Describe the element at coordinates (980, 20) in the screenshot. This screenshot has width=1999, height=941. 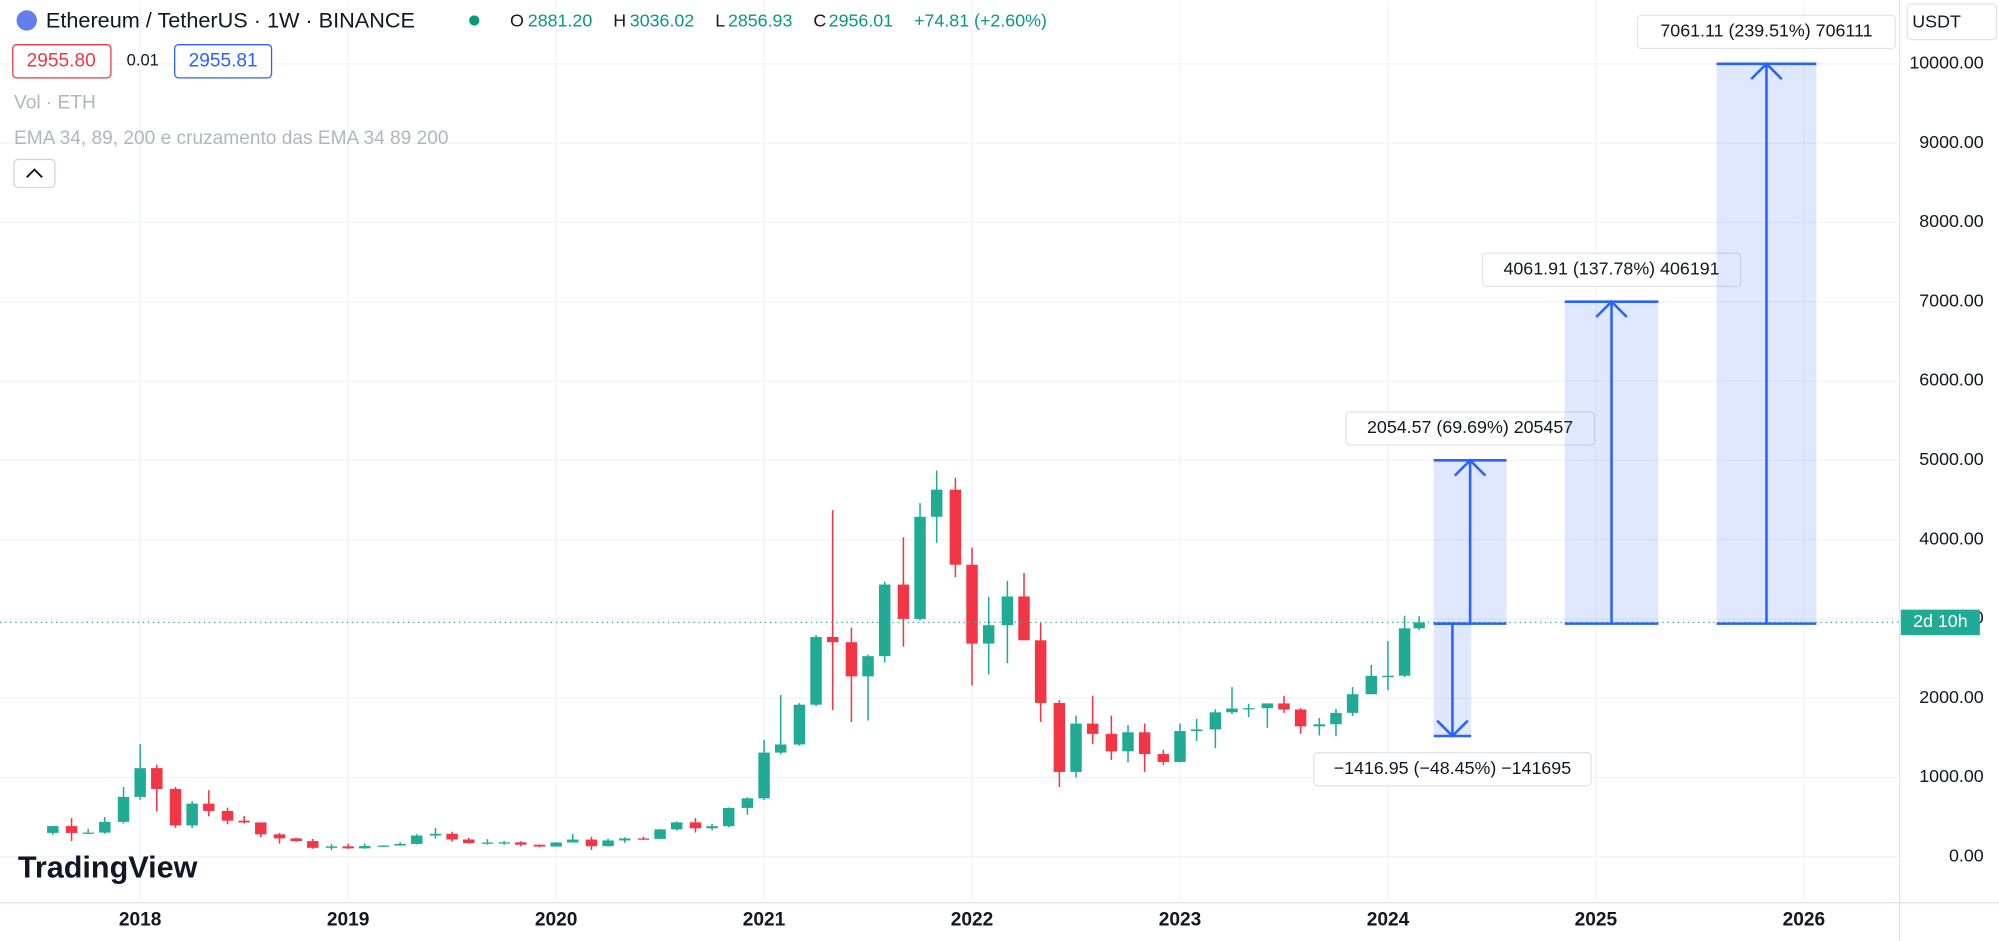
I see `change: +74.81 (+2.60%)` at that location.